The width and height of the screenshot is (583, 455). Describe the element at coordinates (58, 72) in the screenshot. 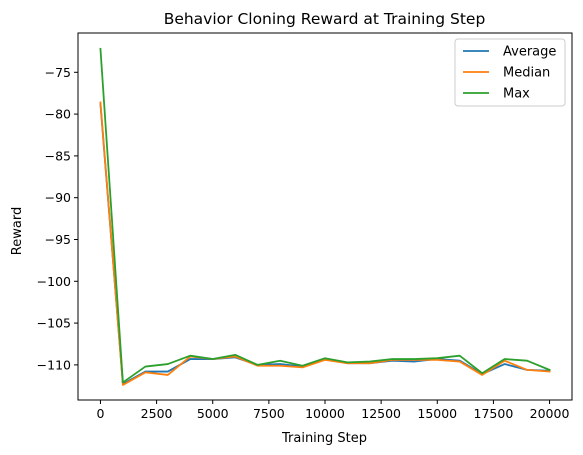

I see `y-tick-label: −75` at that location.